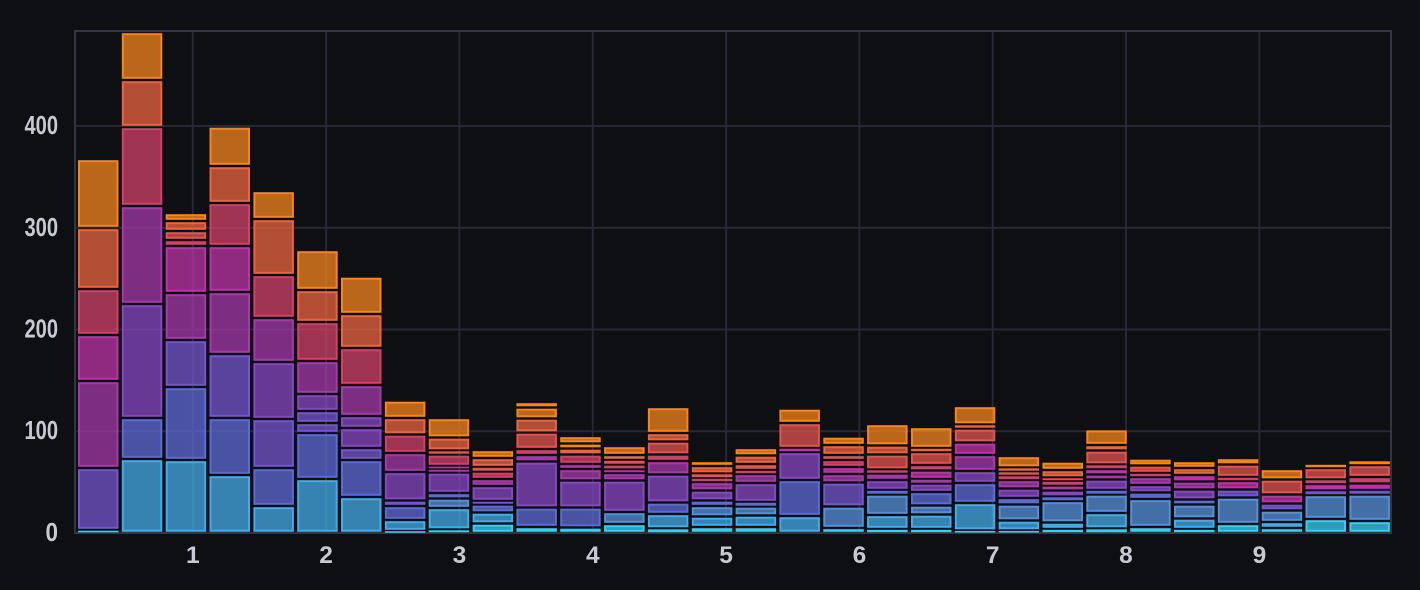 The image size is (1420, 590). Describe the element at coordinates (860, 555) in the screenshot. I see `svg-text: 6` at that location.